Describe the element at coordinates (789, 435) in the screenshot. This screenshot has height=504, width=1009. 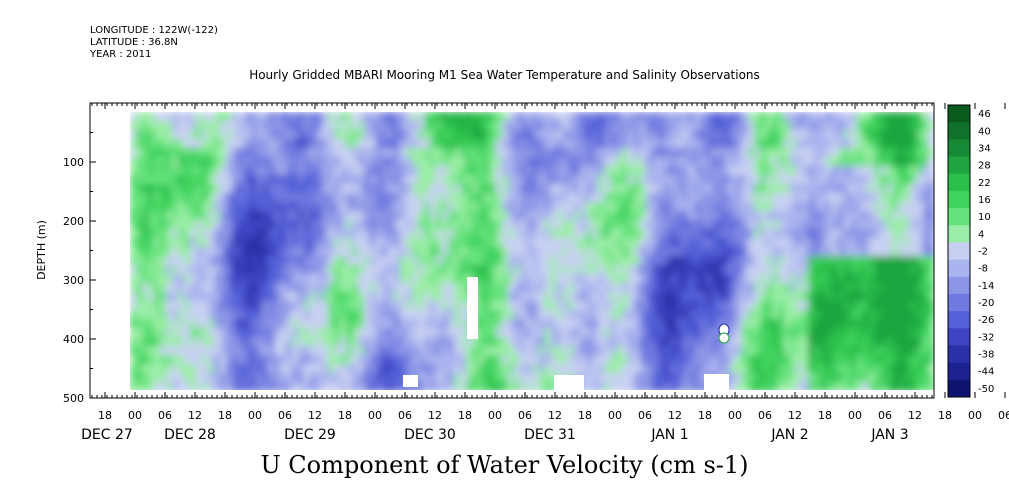
I see `date-label: JAN 2` at that location.